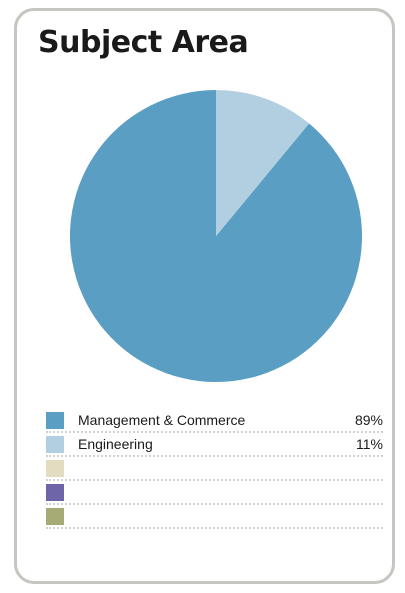 This screenshot has width=405, height=593. Describe the element at coordinates (214, 445) in the screenshot. I see `legend-row: Engineering 11%` at that location.